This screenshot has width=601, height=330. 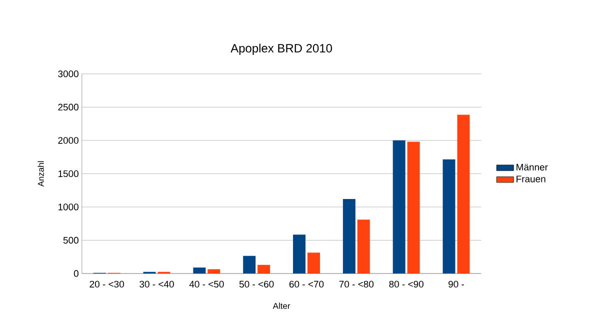 What do you see at coordinates (406, 284) in the screenshot?
I see `x-tick-label: 80 - <90` at bounding box center [406, 284].